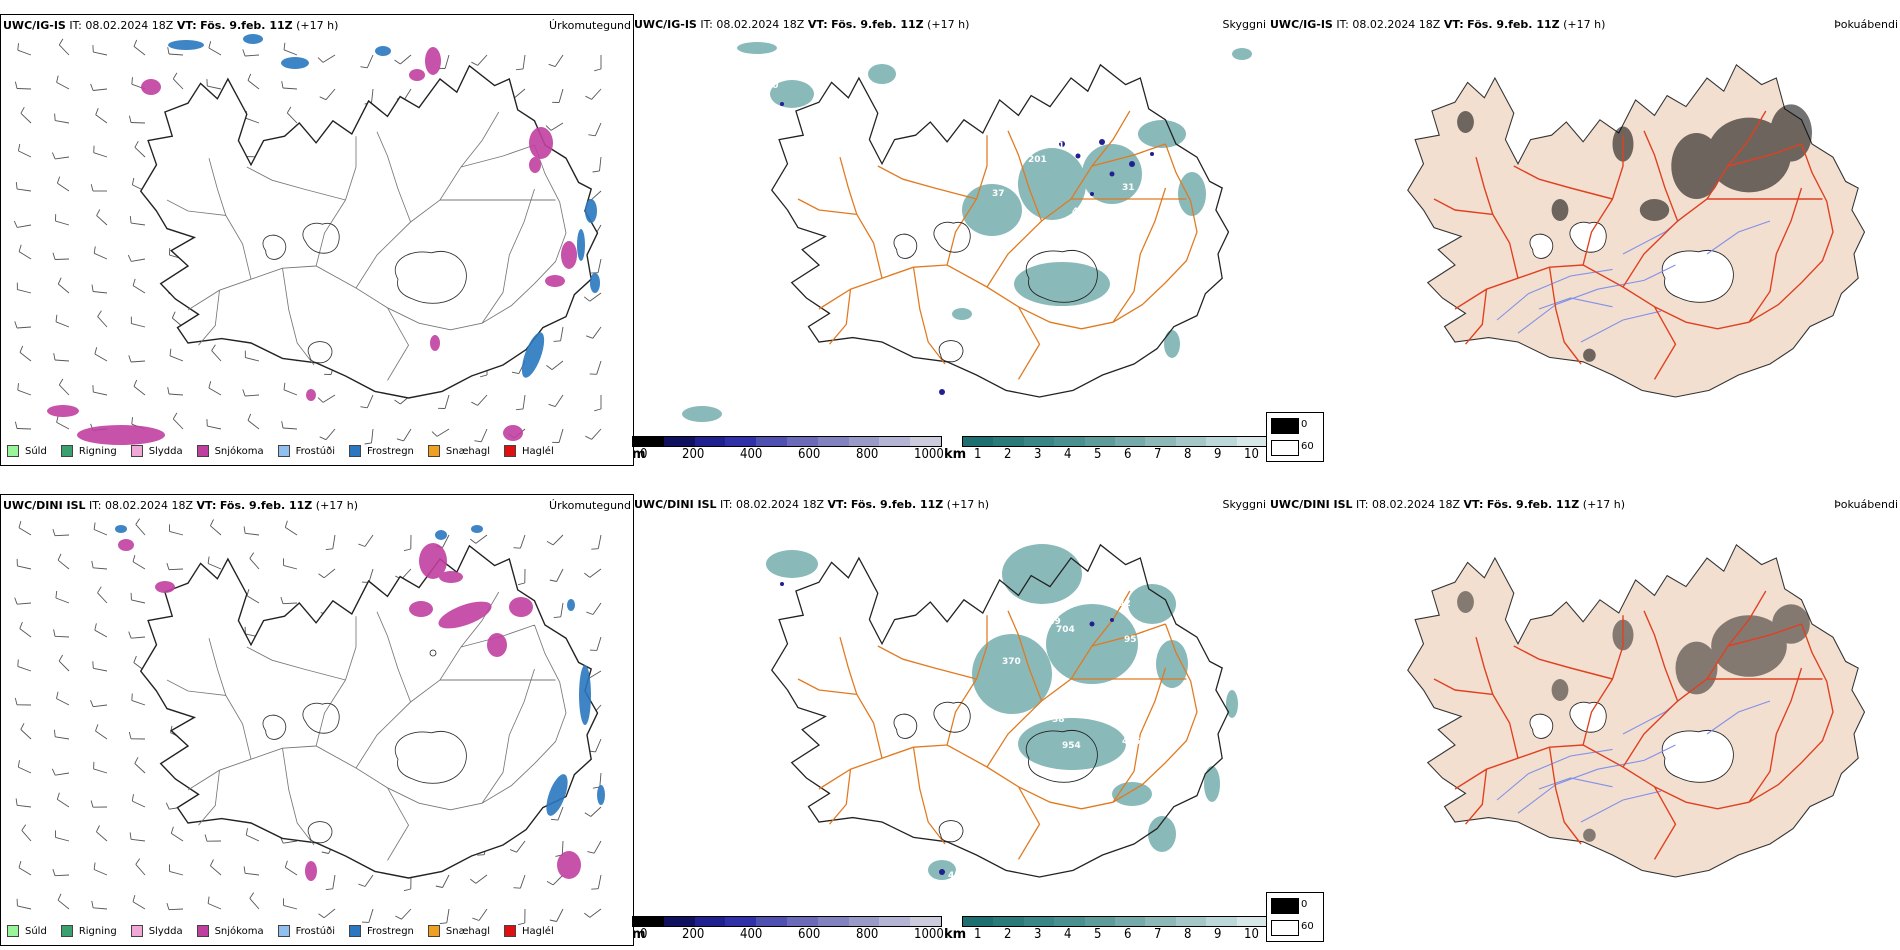 This screenshot has height=950, width=1900. Describe the element at coordinates (1128, 454) in the screenshot. I see `scale-tick: 6` at that location.